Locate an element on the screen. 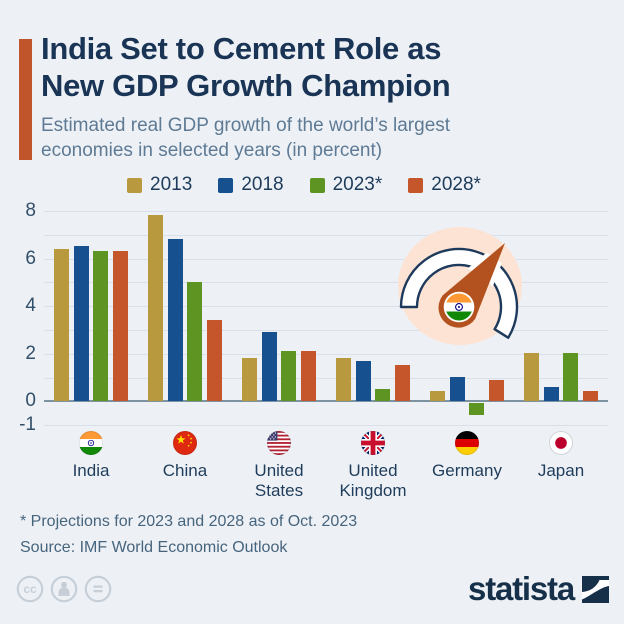 The width and height of the screenshot is (624, 624). attribution-person-icon is located at coordinates (64, 589).